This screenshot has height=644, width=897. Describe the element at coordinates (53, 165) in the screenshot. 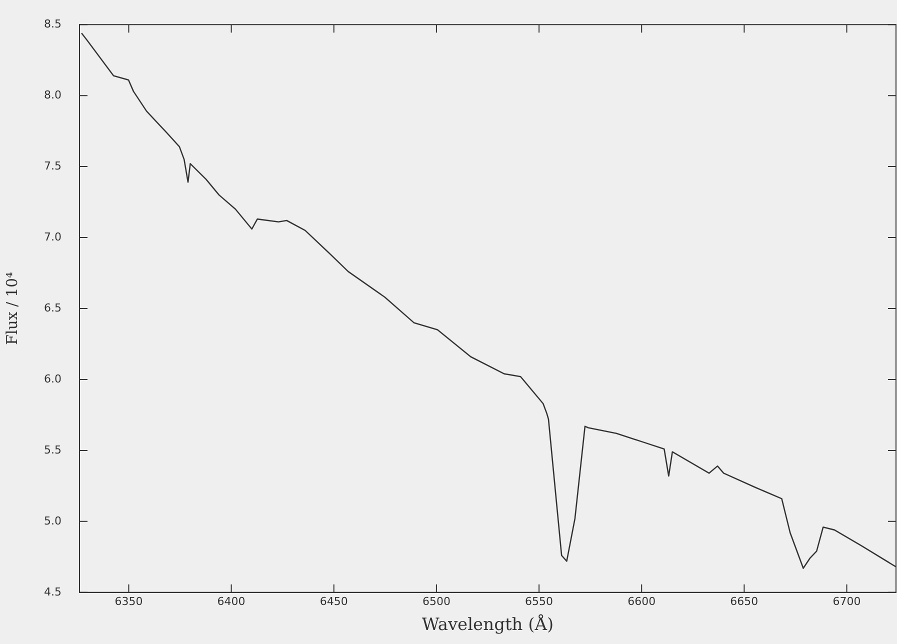

I see `y-tick-label: 7.5` at that location.